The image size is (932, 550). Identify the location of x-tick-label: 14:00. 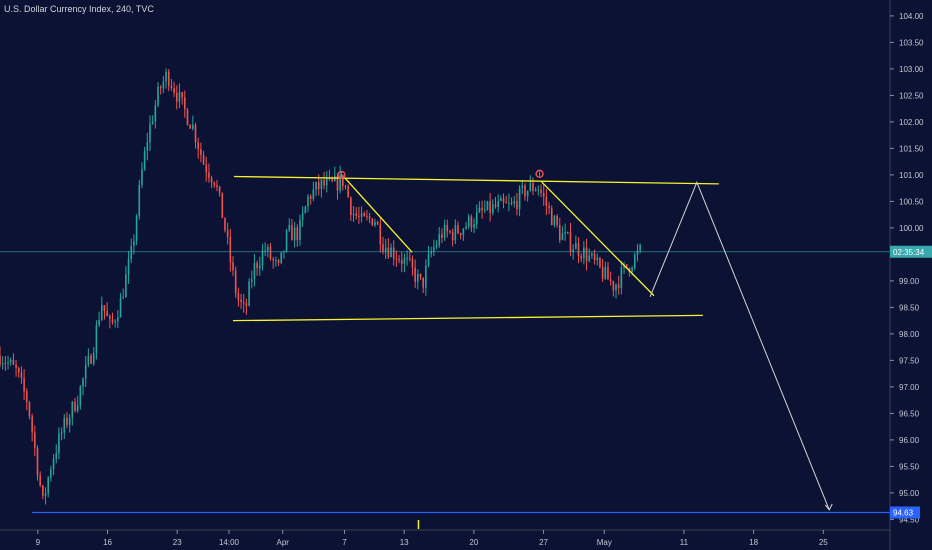
(229, 542).